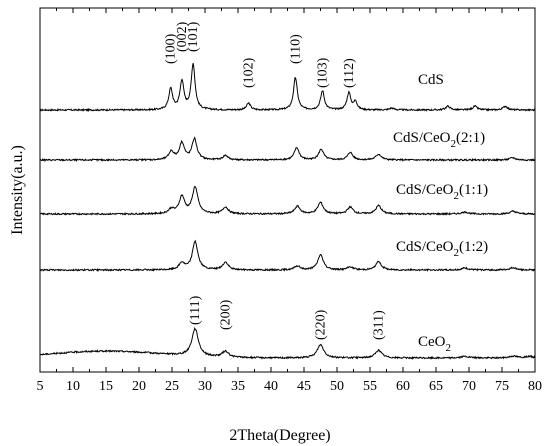 Image resolution: width=550 pixels, height=446 pixels. Describe the element at coordinates (304, 386) in the screenshot. I see `x-tick-label: 45` at that location.